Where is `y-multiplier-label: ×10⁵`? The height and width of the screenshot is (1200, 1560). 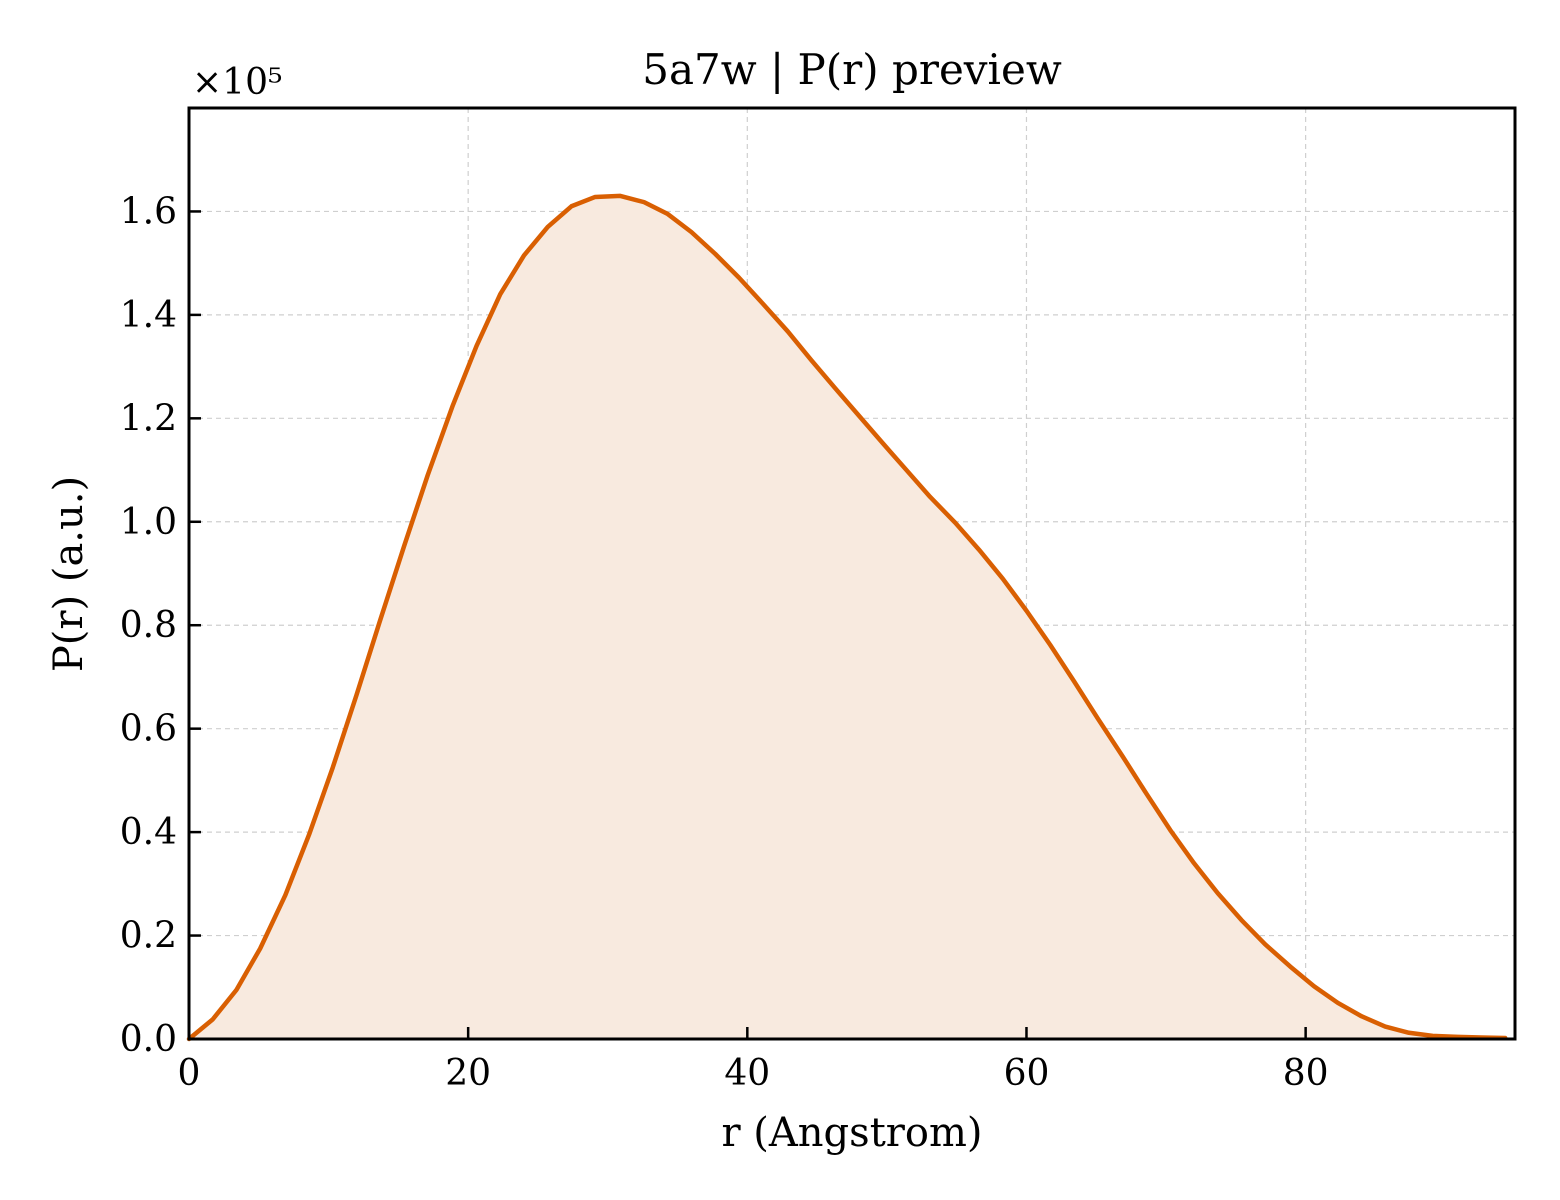
y-multiplier-label: ×10⁵ is located at coordinates (237, 82).